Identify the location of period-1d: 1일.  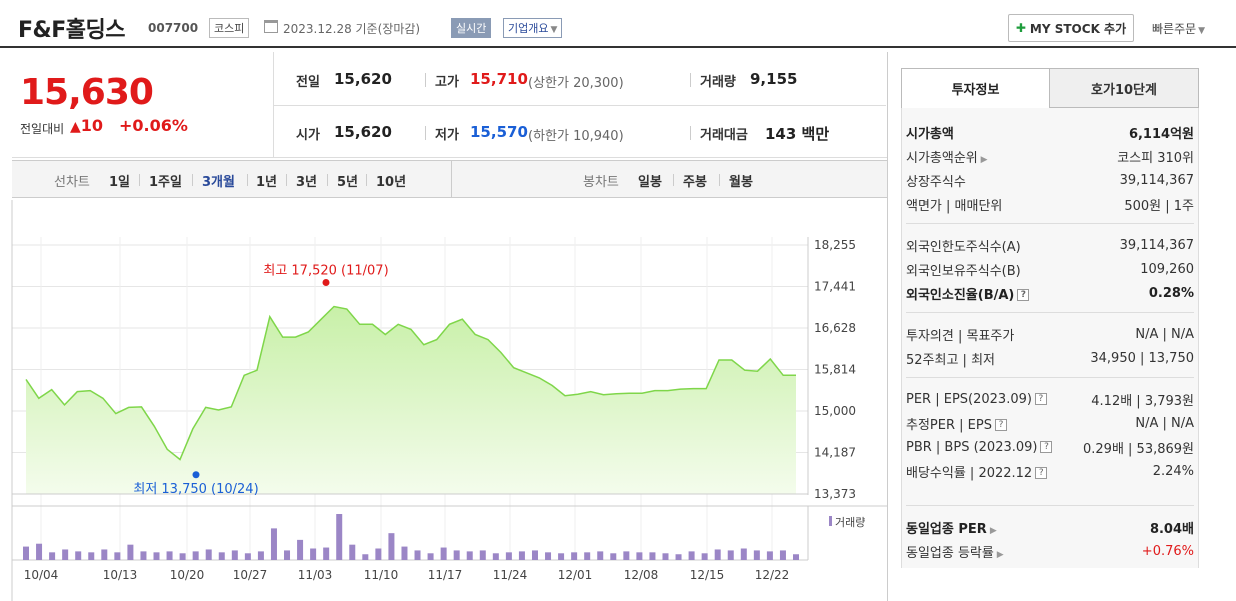
(120, 182).